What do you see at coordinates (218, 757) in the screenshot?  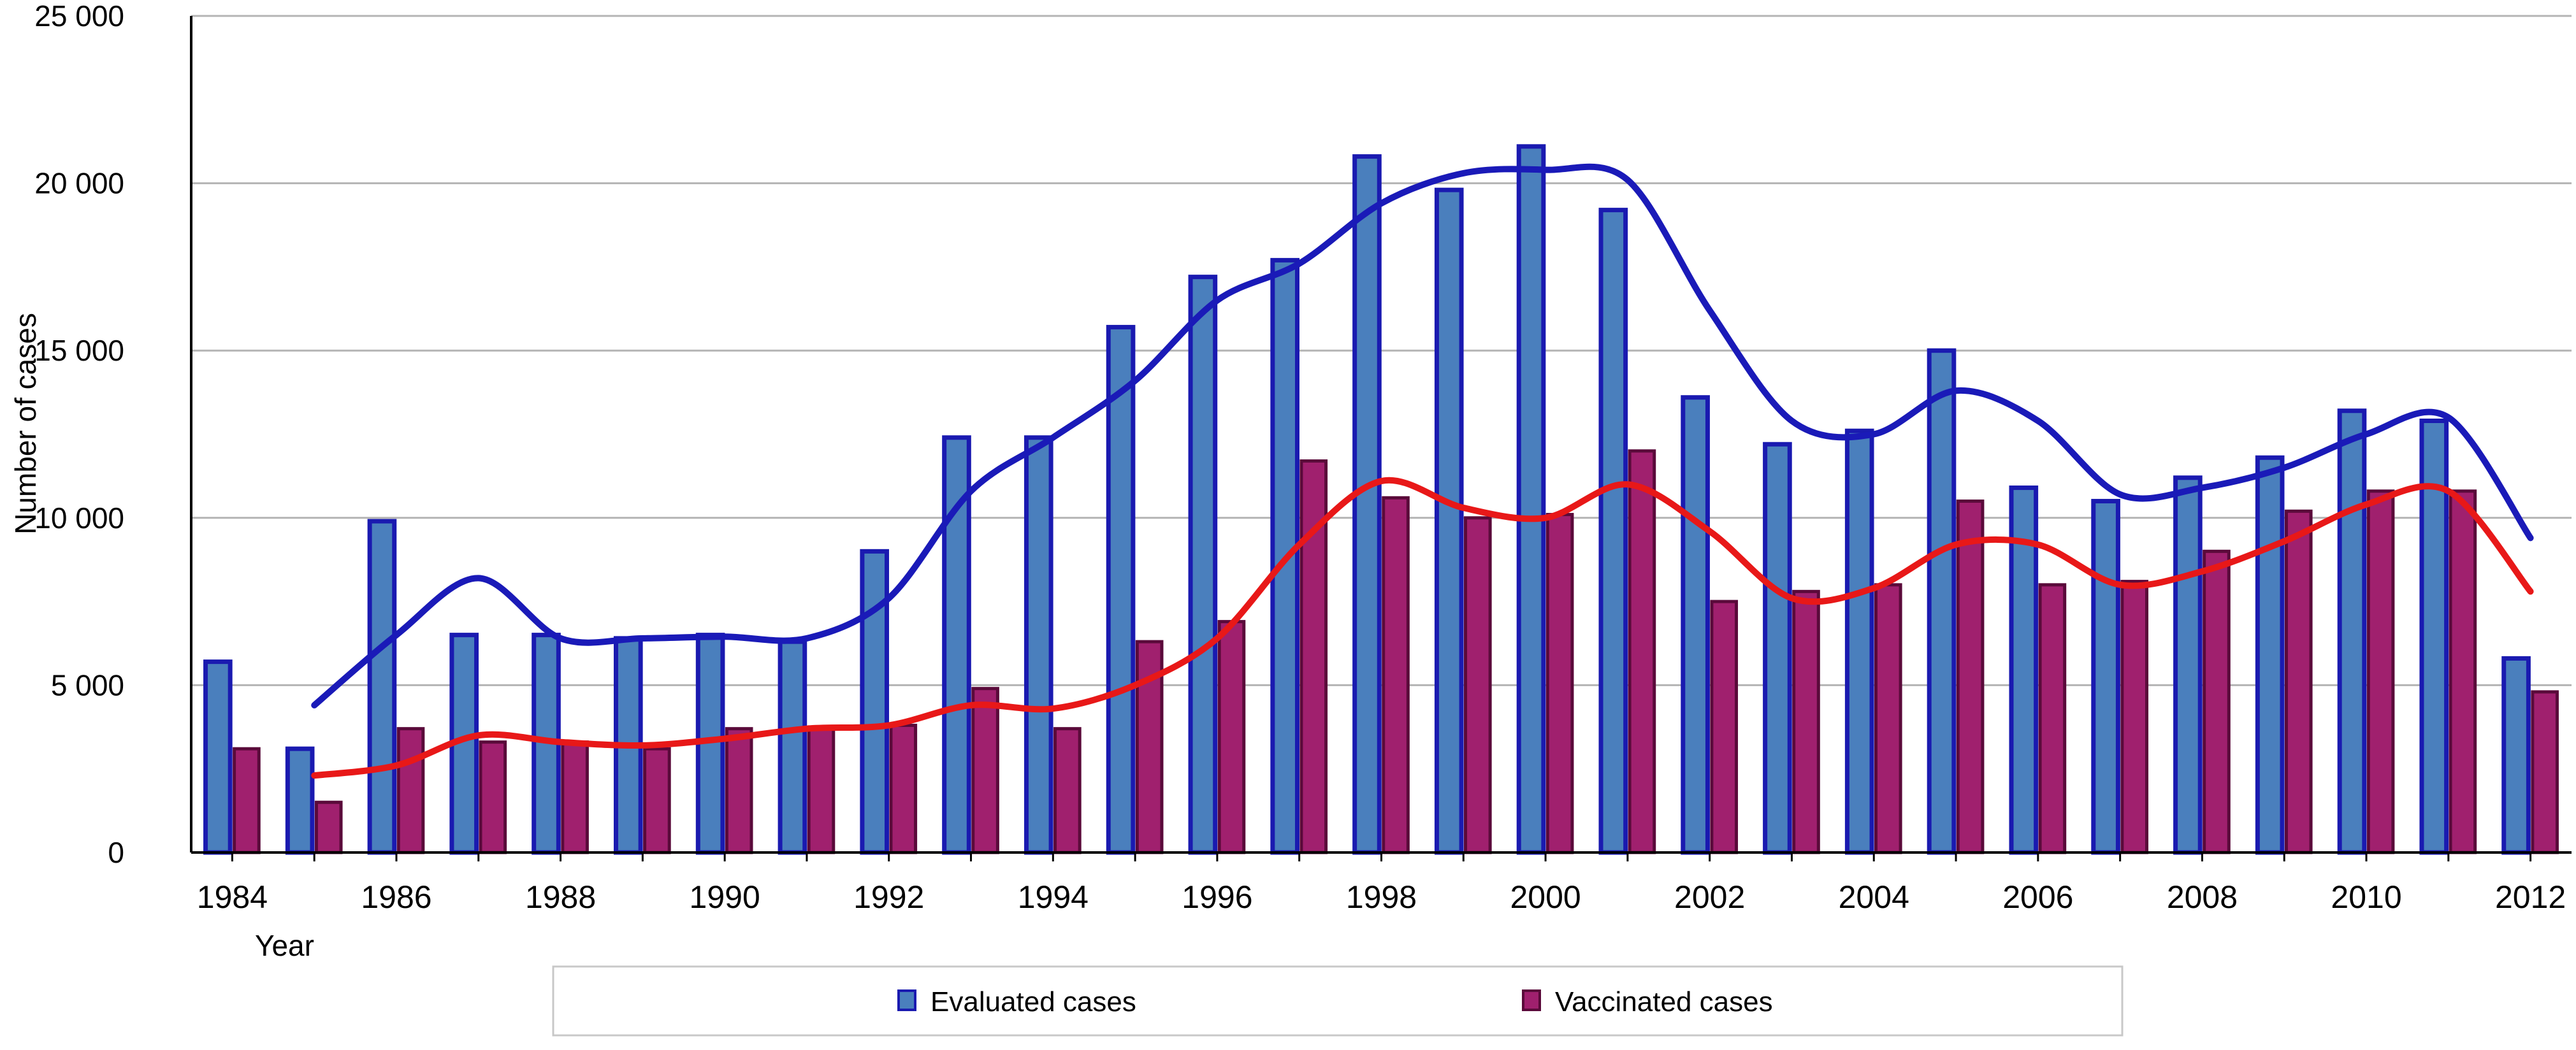 I see `bar-evaluated-1984` at bounding box center [218, 757].